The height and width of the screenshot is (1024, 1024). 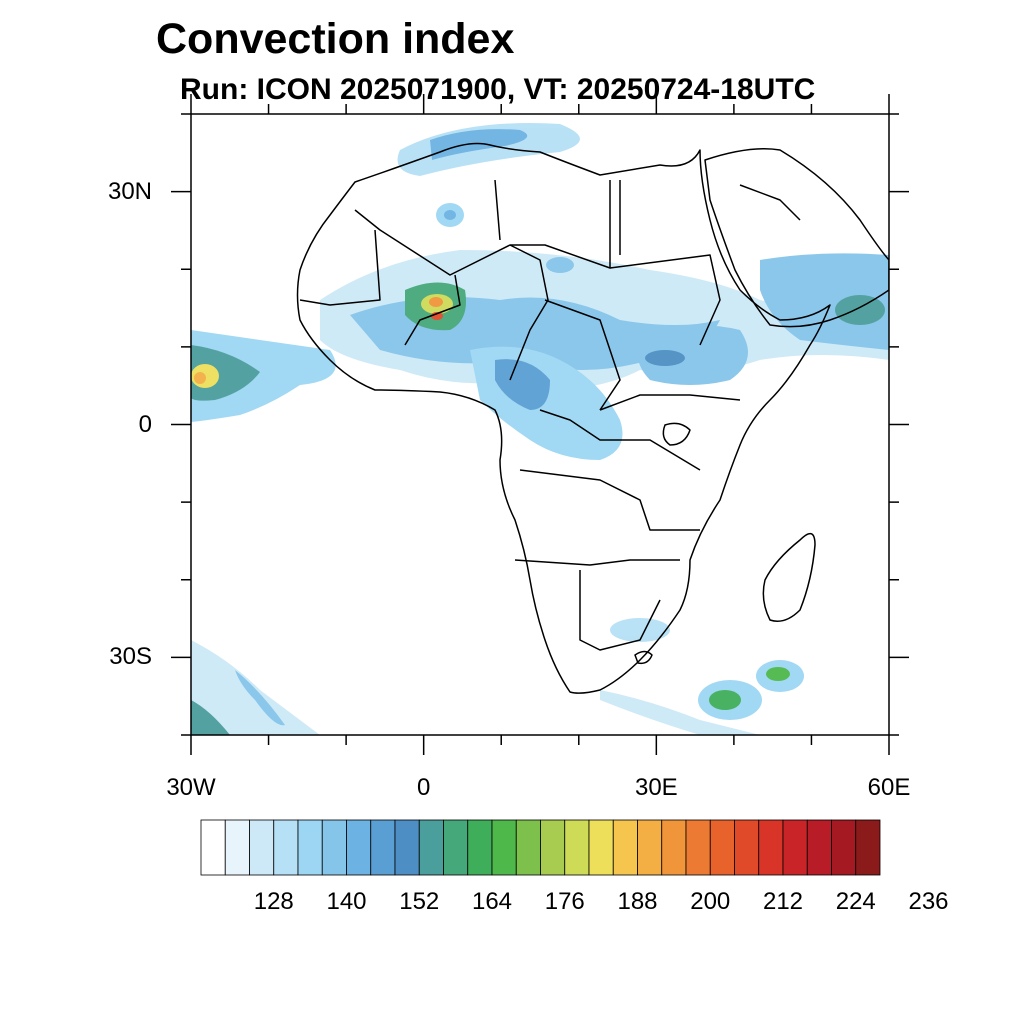 I want to click on shade-southwest, so click(x=255, y=687).